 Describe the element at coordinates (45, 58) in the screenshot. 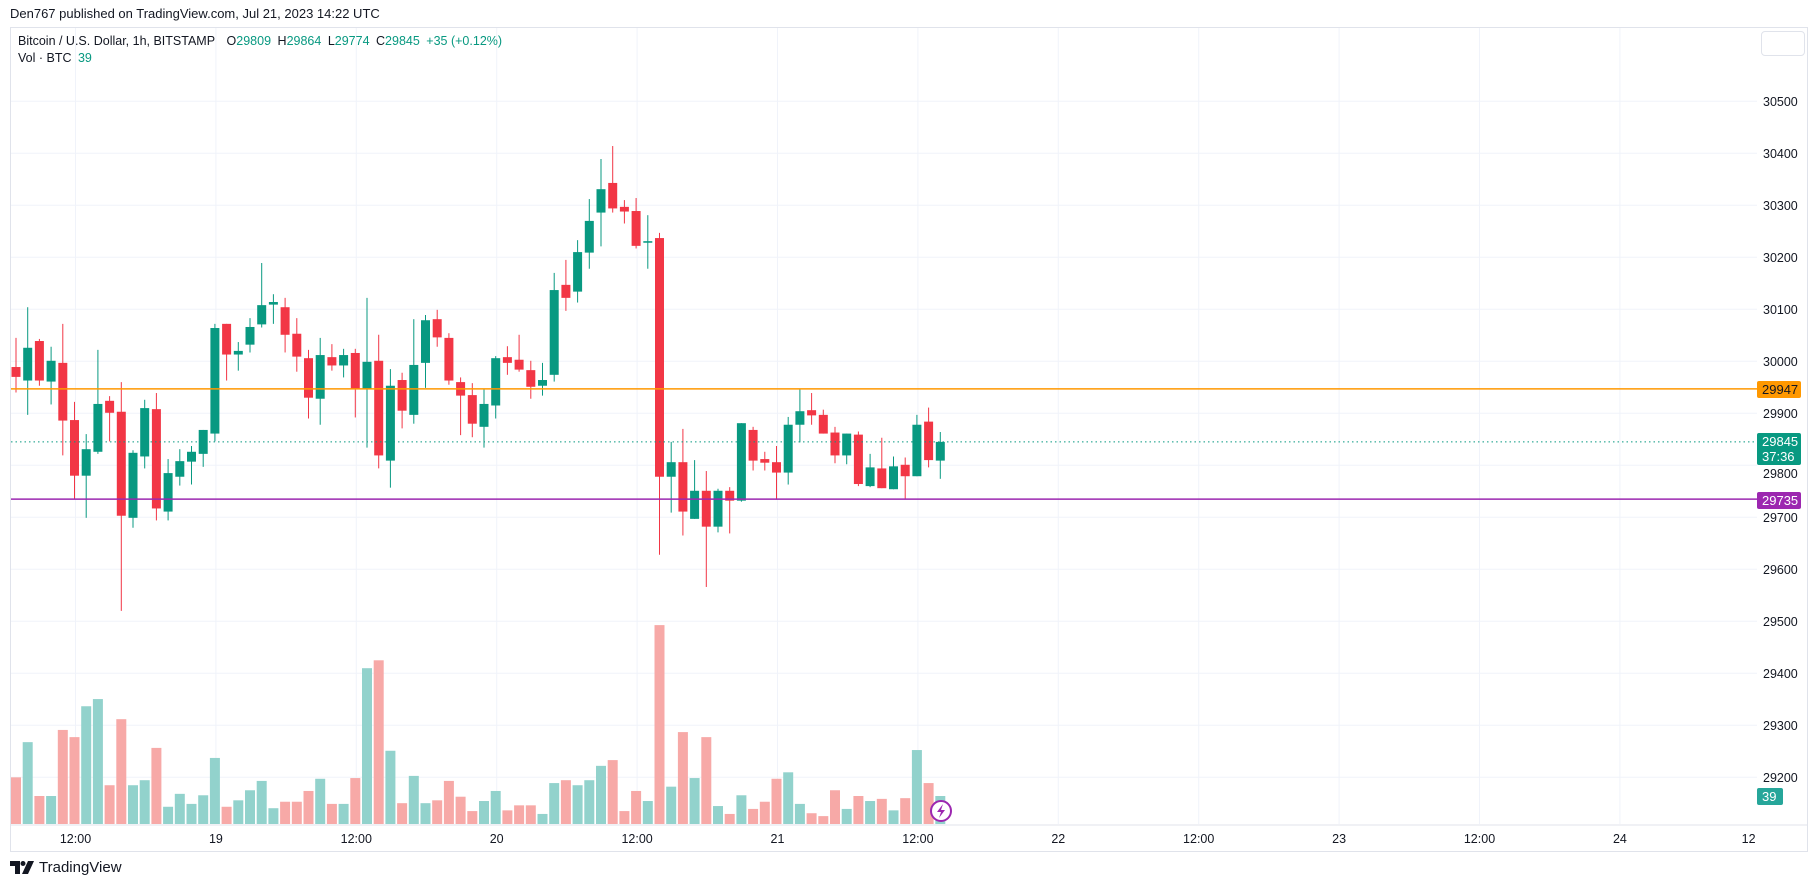

I see `volume-label: Vol · BTC` at that location.